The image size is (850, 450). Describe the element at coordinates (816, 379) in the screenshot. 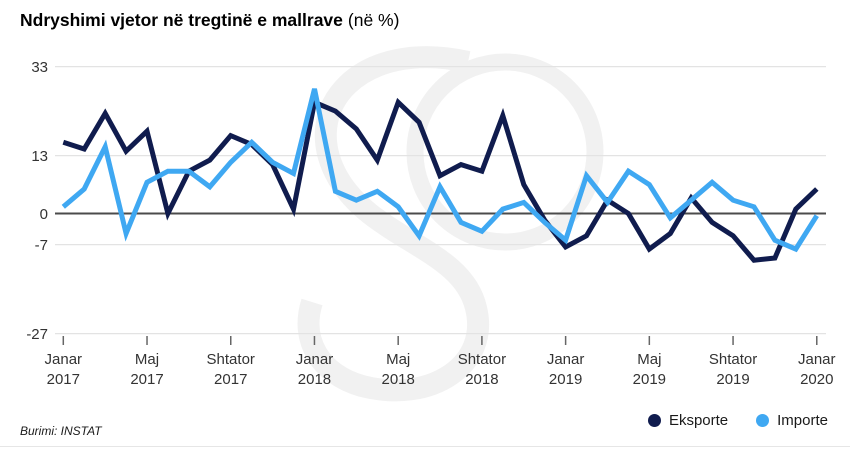

I see `x-tick-label-year: 2020` at that location.